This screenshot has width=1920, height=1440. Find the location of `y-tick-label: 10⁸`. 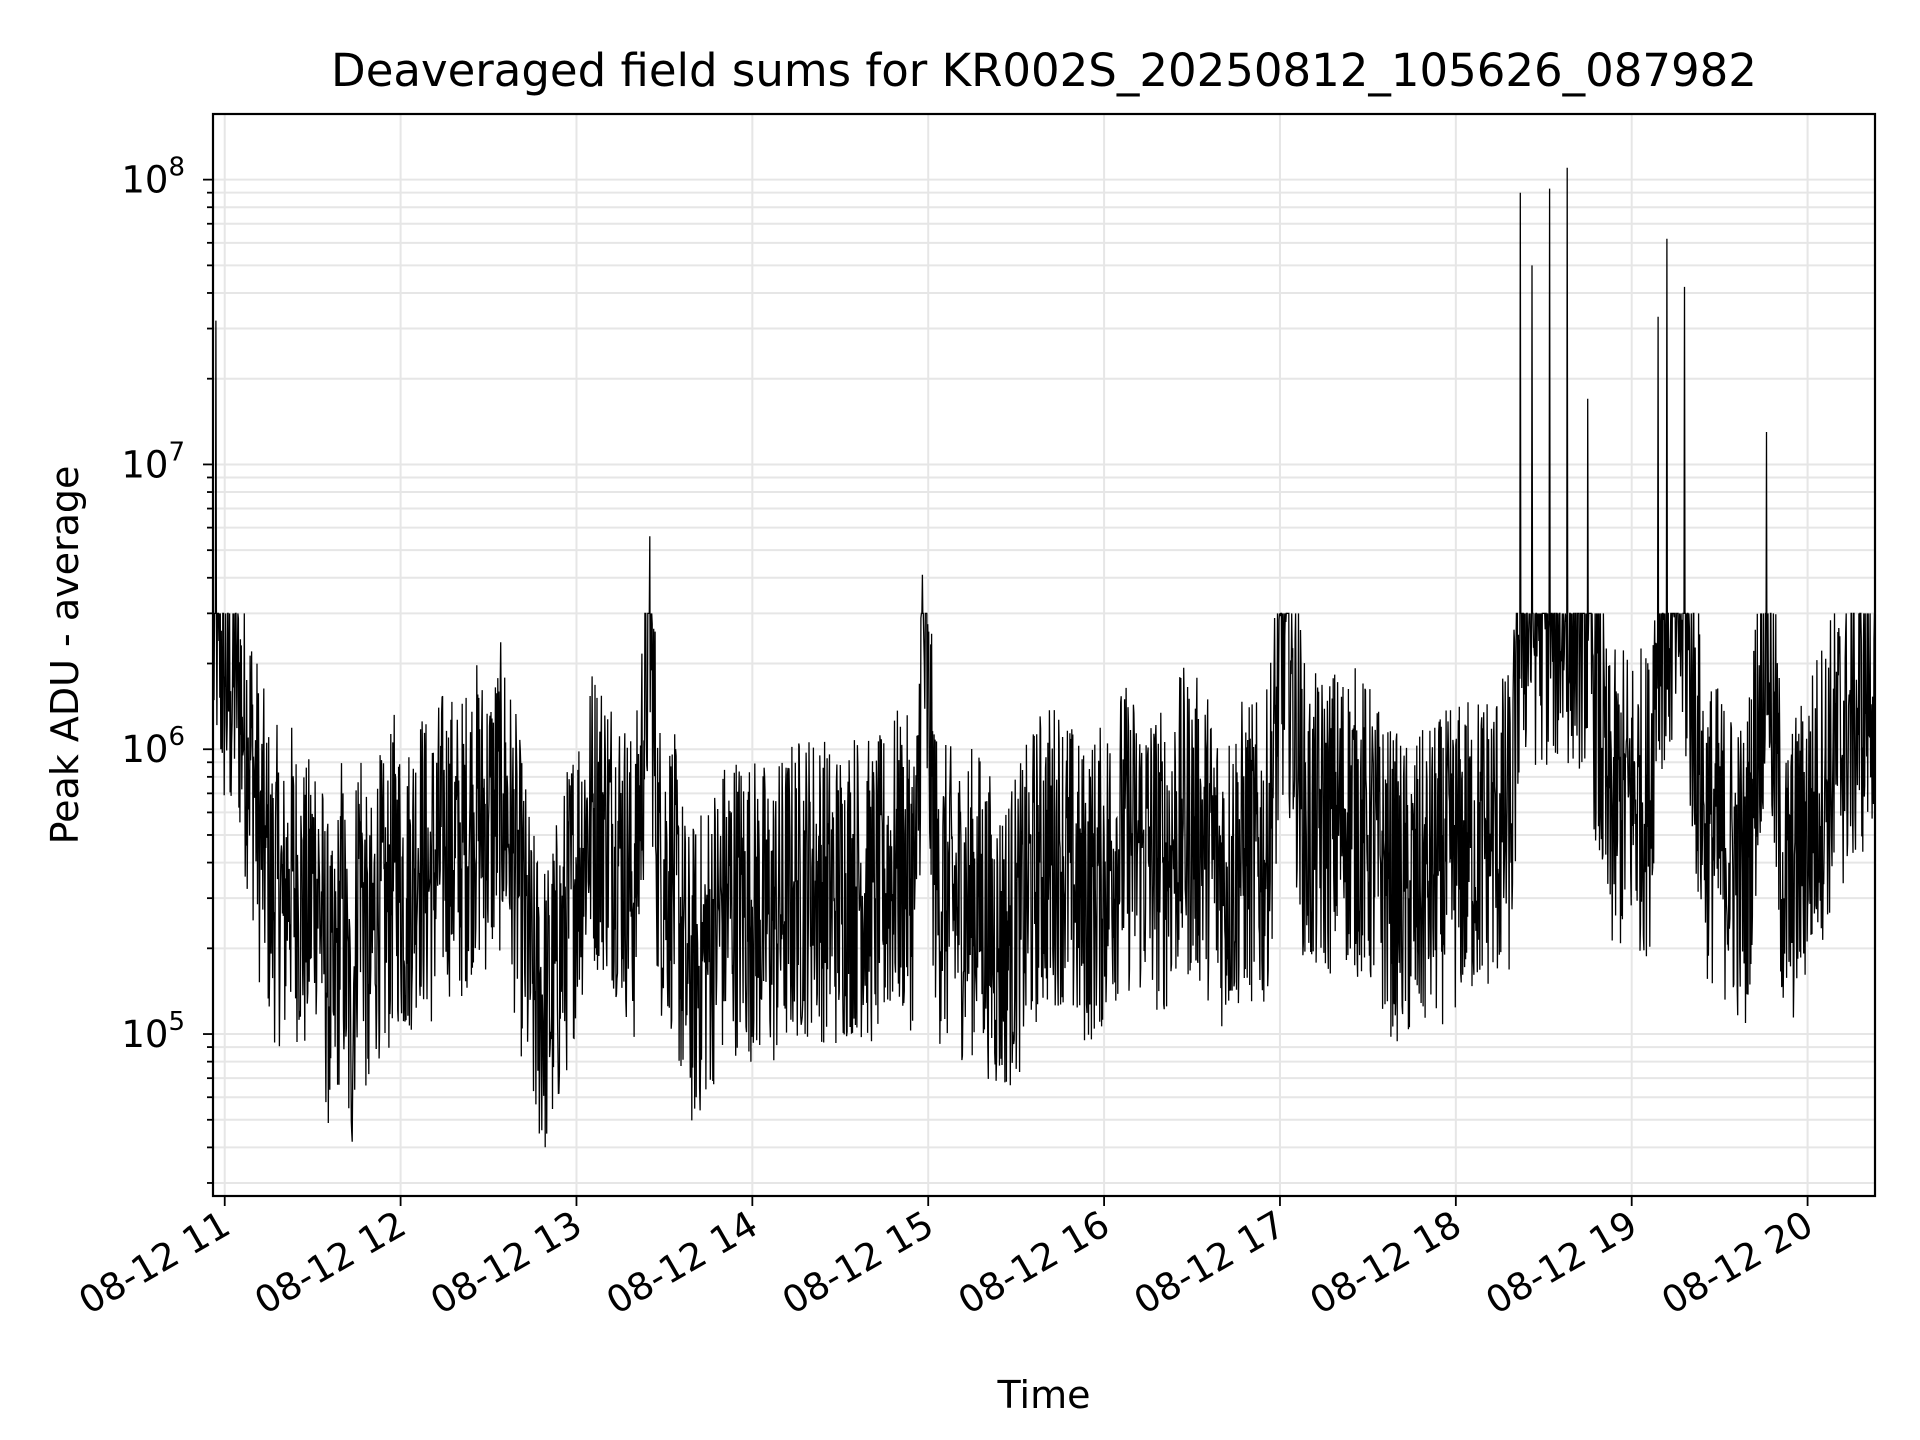

y-tick-label: 10⁸ is located at coordinates (153, 177).